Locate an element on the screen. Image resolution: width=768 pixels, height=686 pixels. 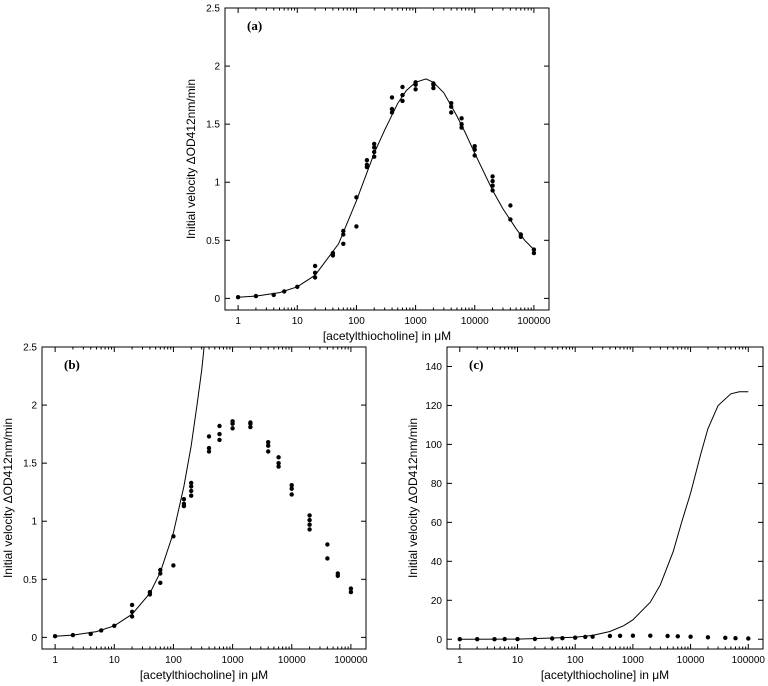
y-tick-label: 0.5 is located at coordinates (213, 241).